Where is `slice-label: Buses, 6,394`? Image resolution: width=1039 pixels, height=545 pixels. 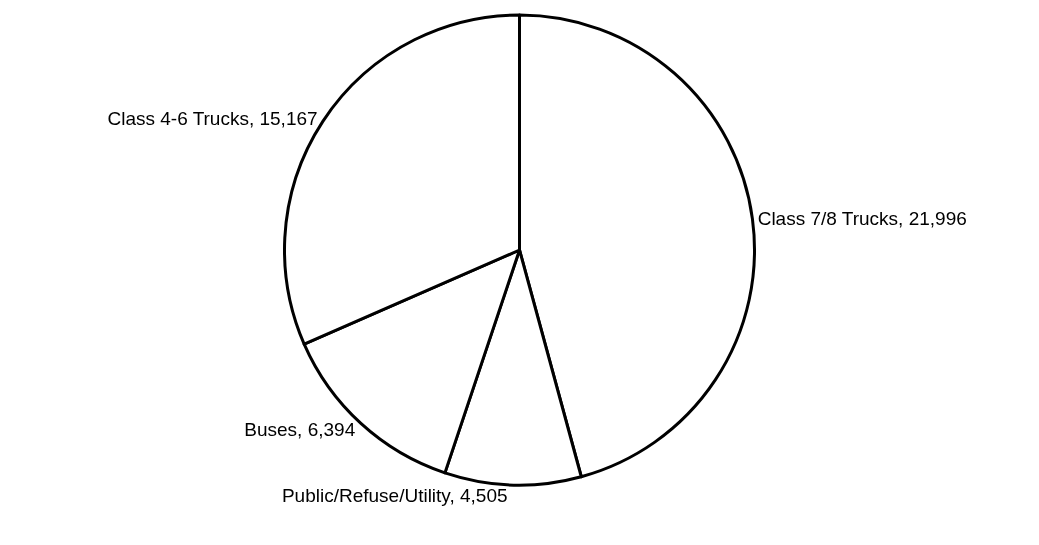 slice-label: Buses, 6,394 is located at coordinates (300, 429).